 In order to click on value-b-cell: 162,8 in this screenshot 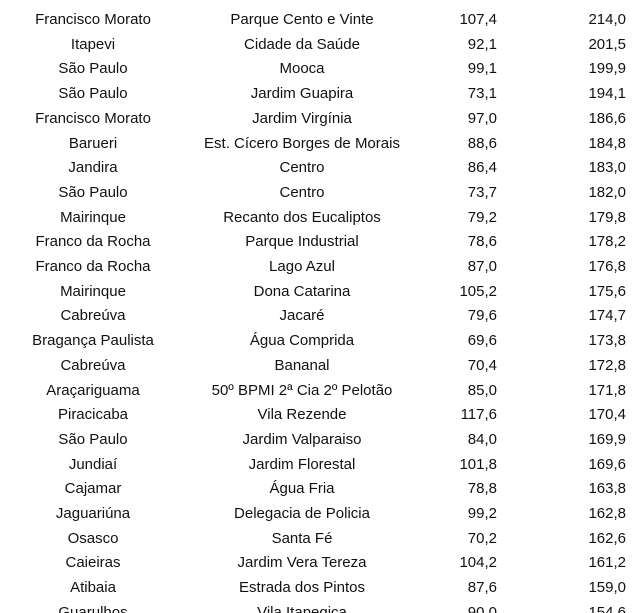, I will do `click(607, 513)`.